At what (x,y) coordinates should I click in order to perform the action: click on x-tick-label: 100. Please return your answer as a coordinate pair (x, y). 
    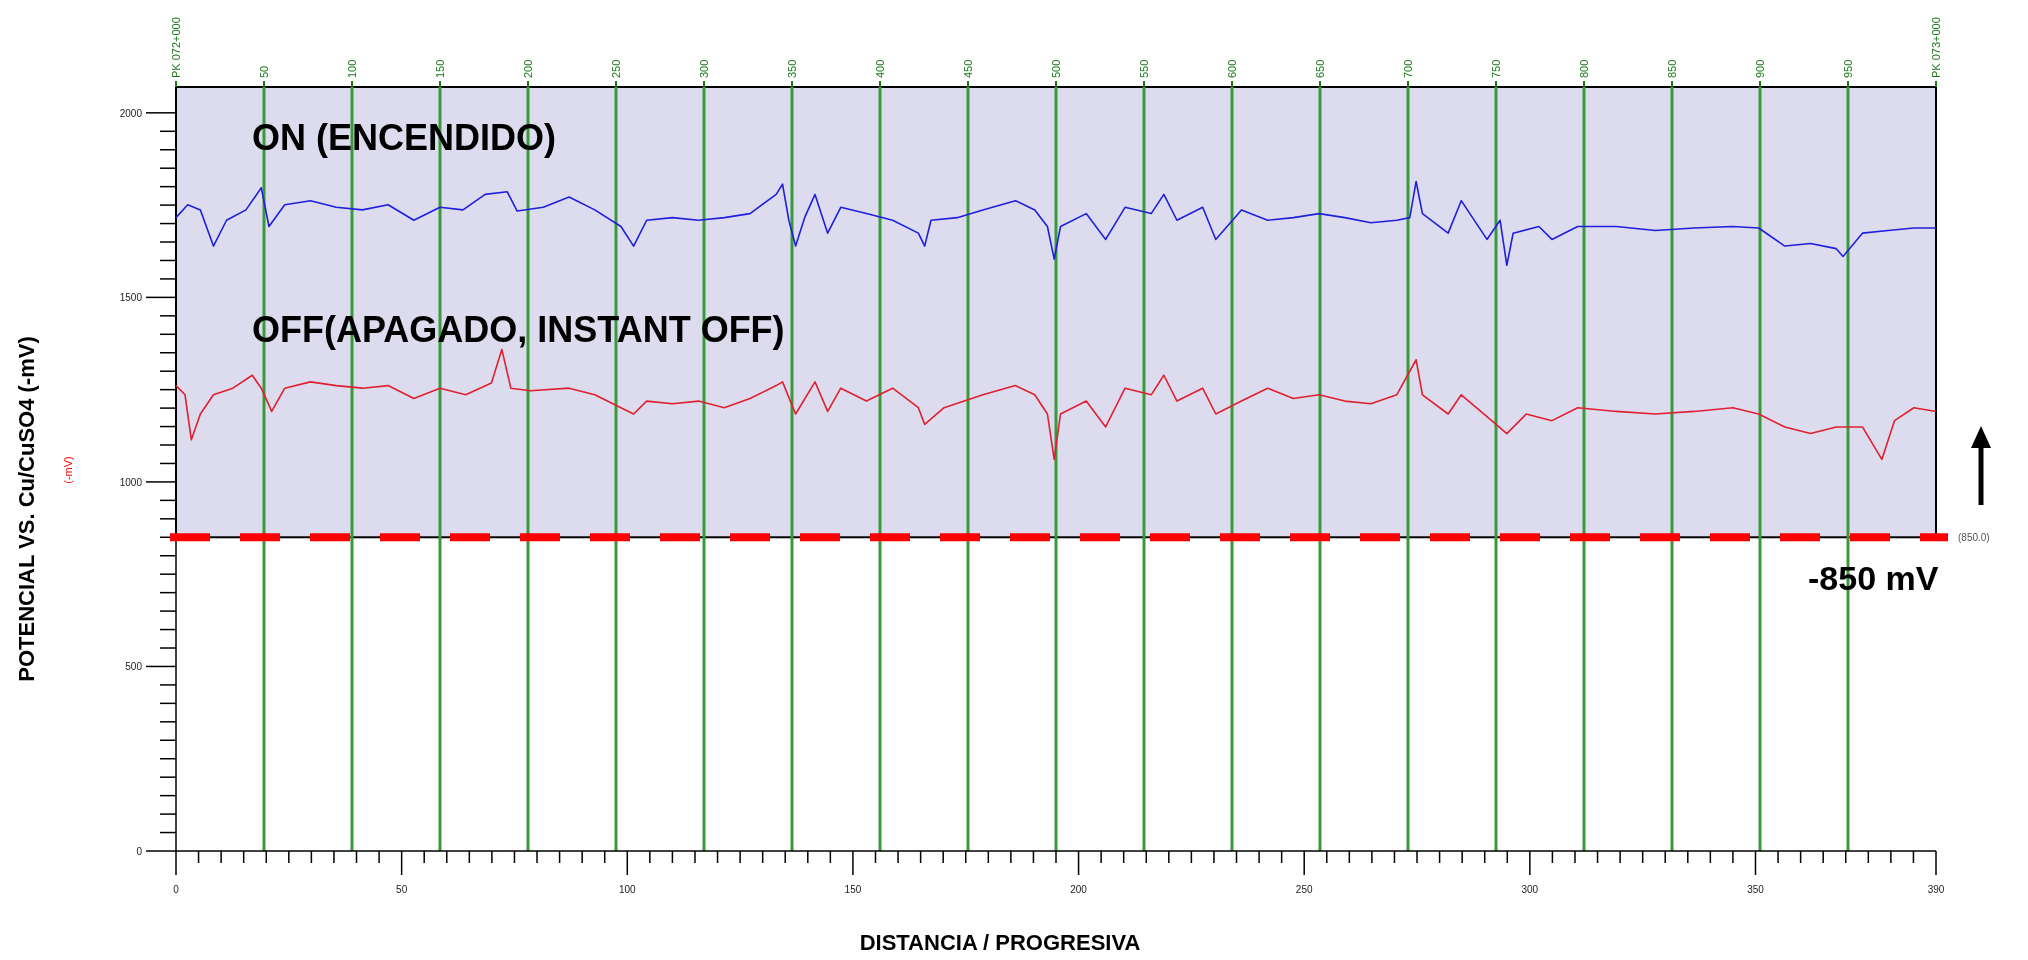
    Looking at the image, I should click on (627, 889).